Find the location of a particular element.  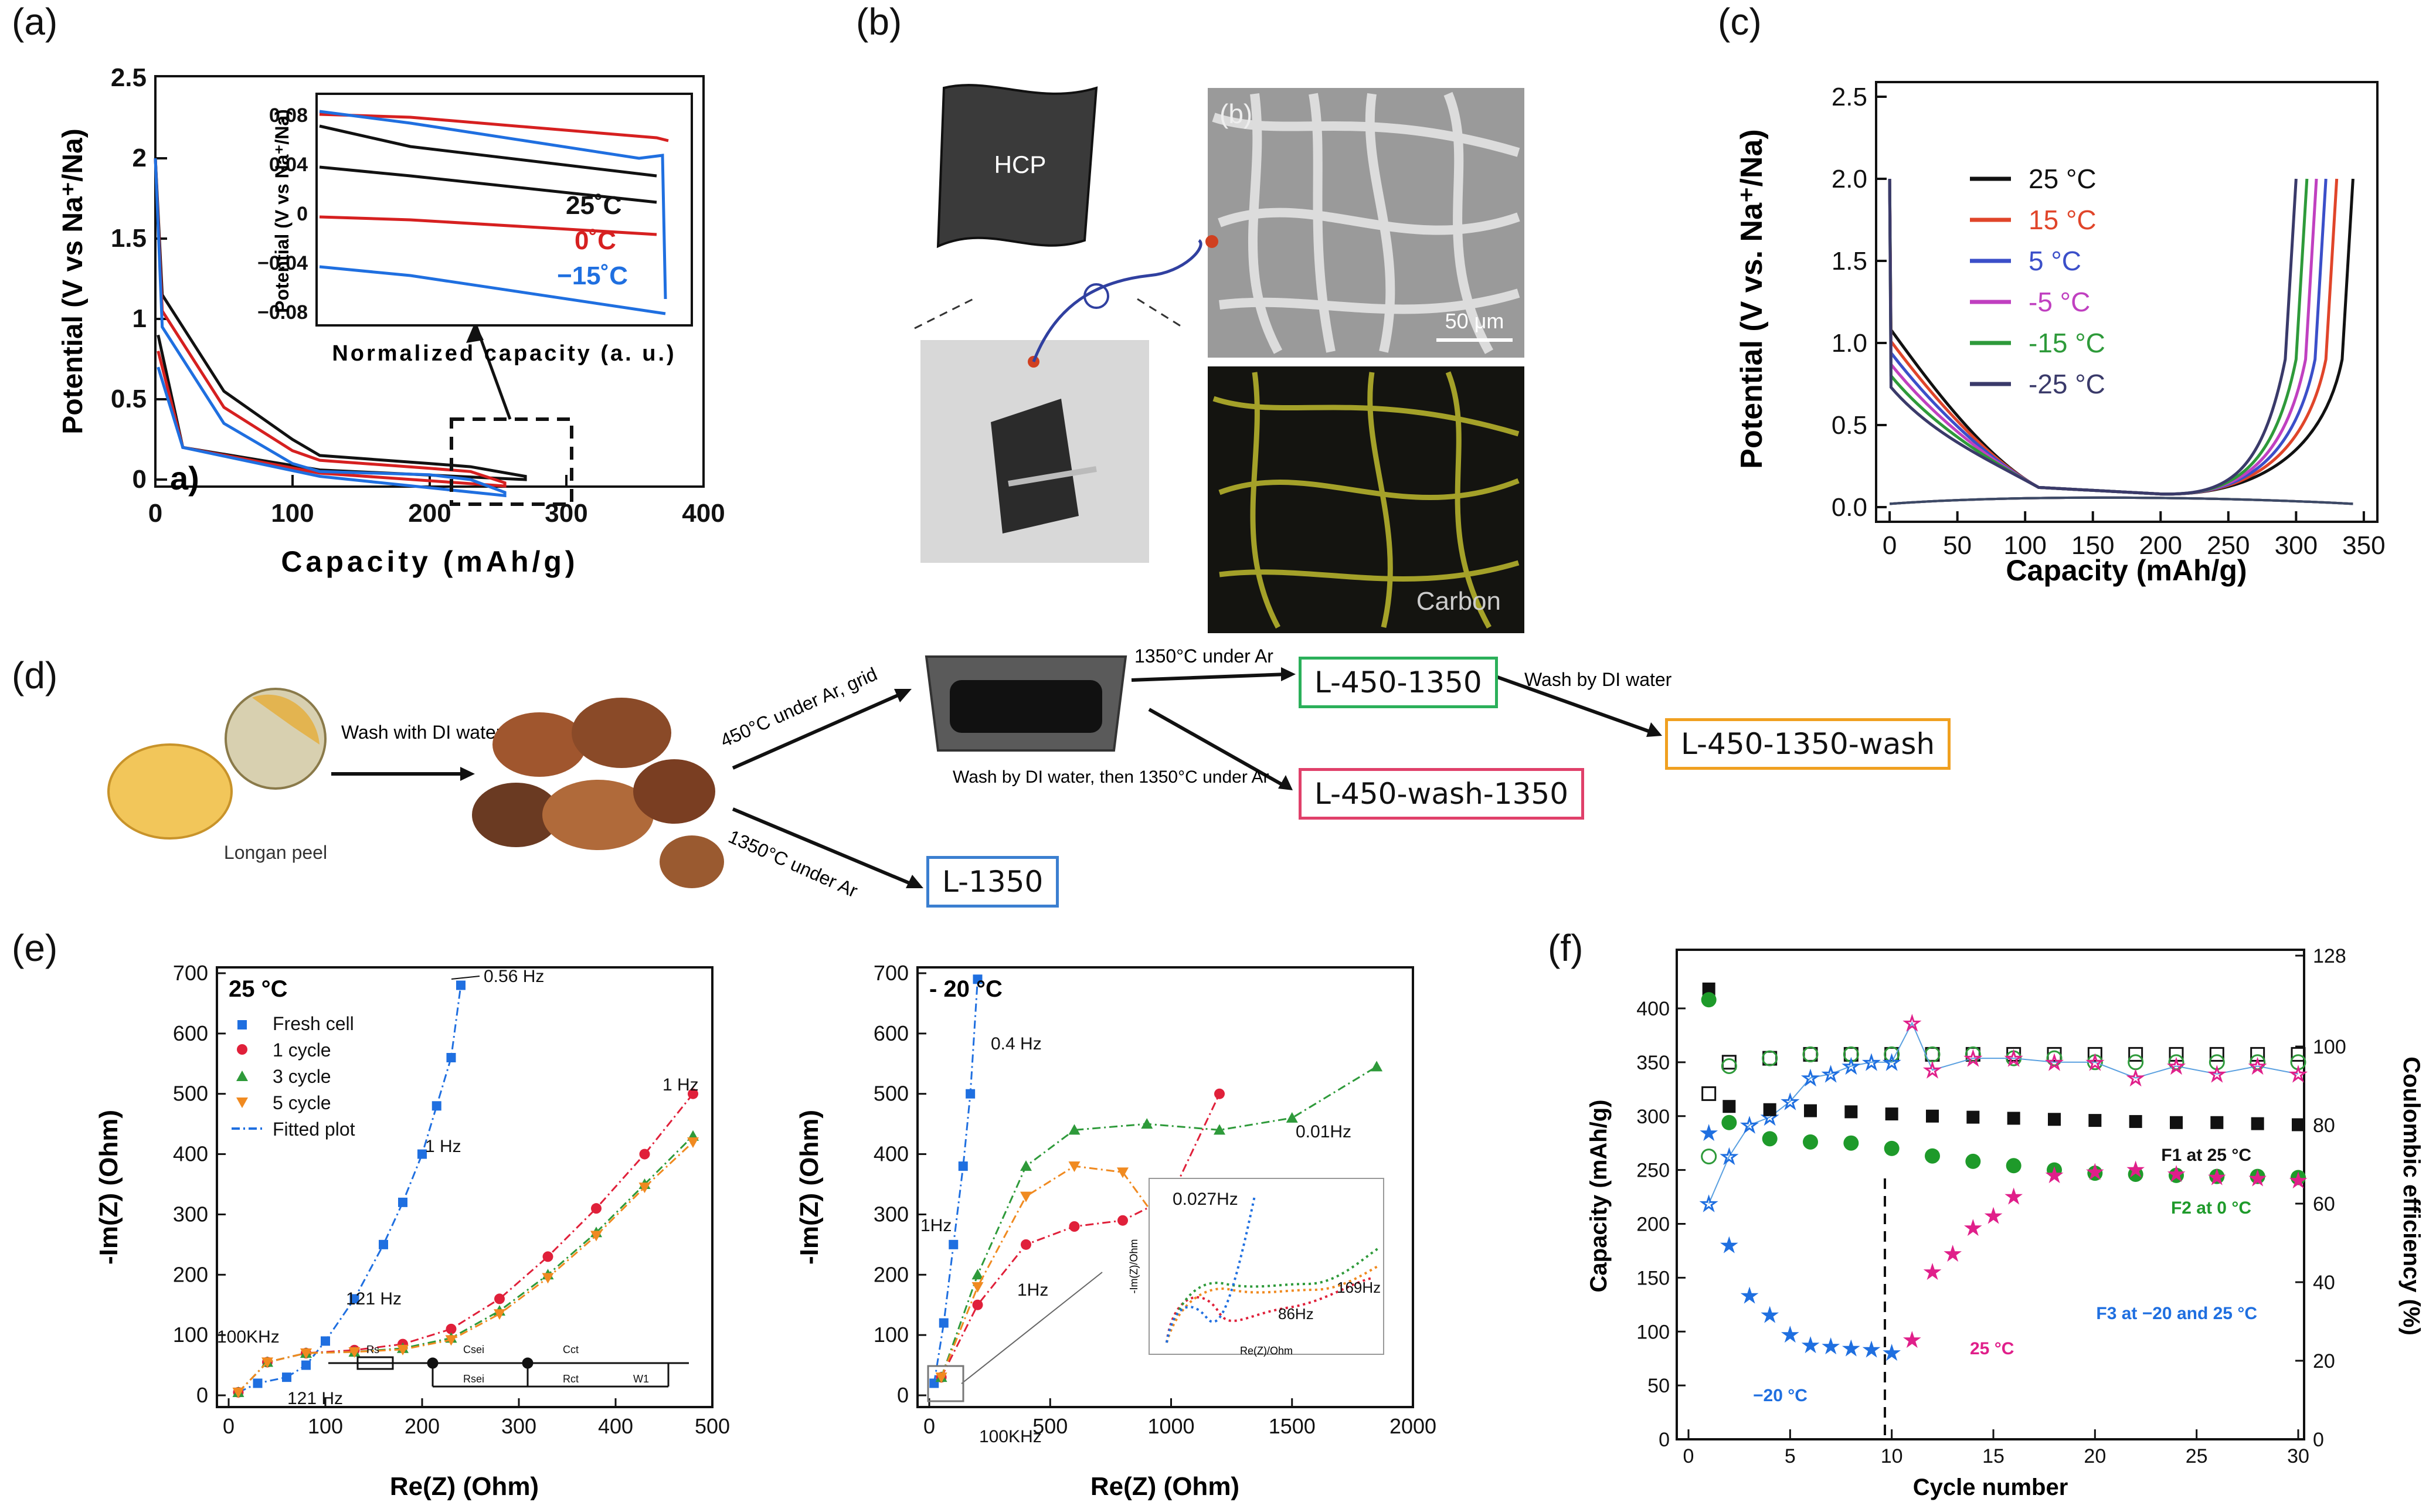

b-map-label: Carbon is located at coordinates (1458, 601).